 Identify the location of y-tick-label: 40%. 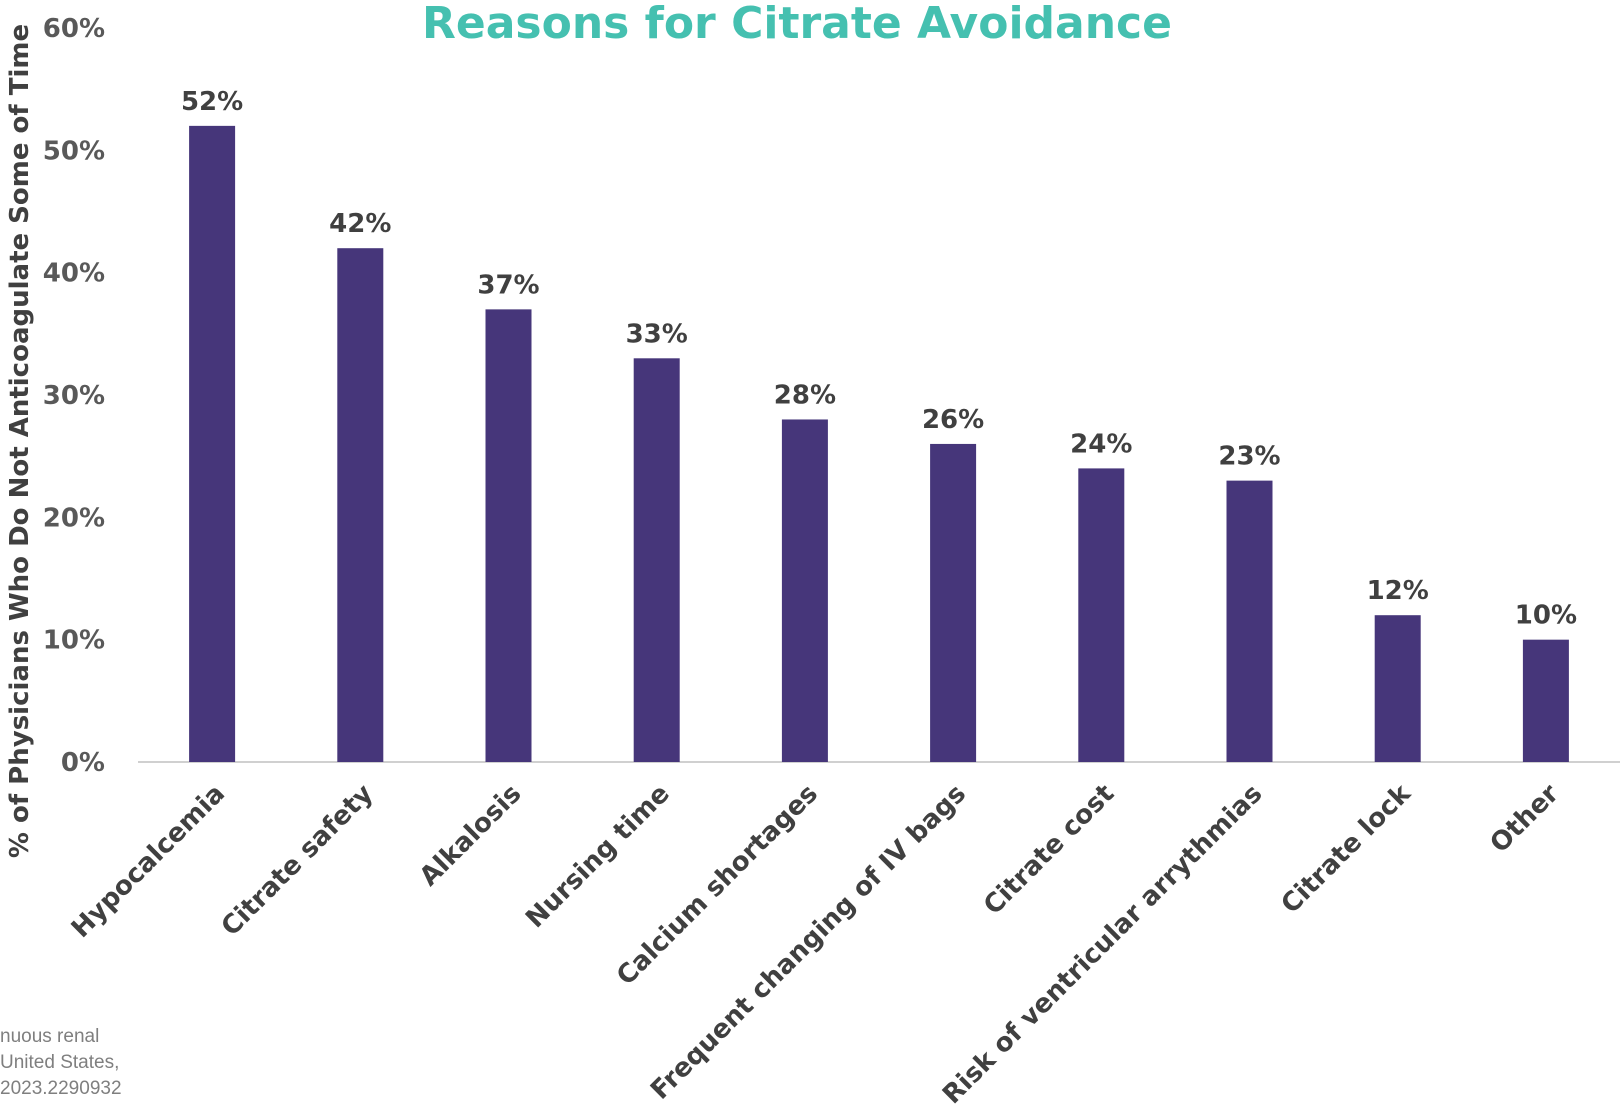
(74, 274).